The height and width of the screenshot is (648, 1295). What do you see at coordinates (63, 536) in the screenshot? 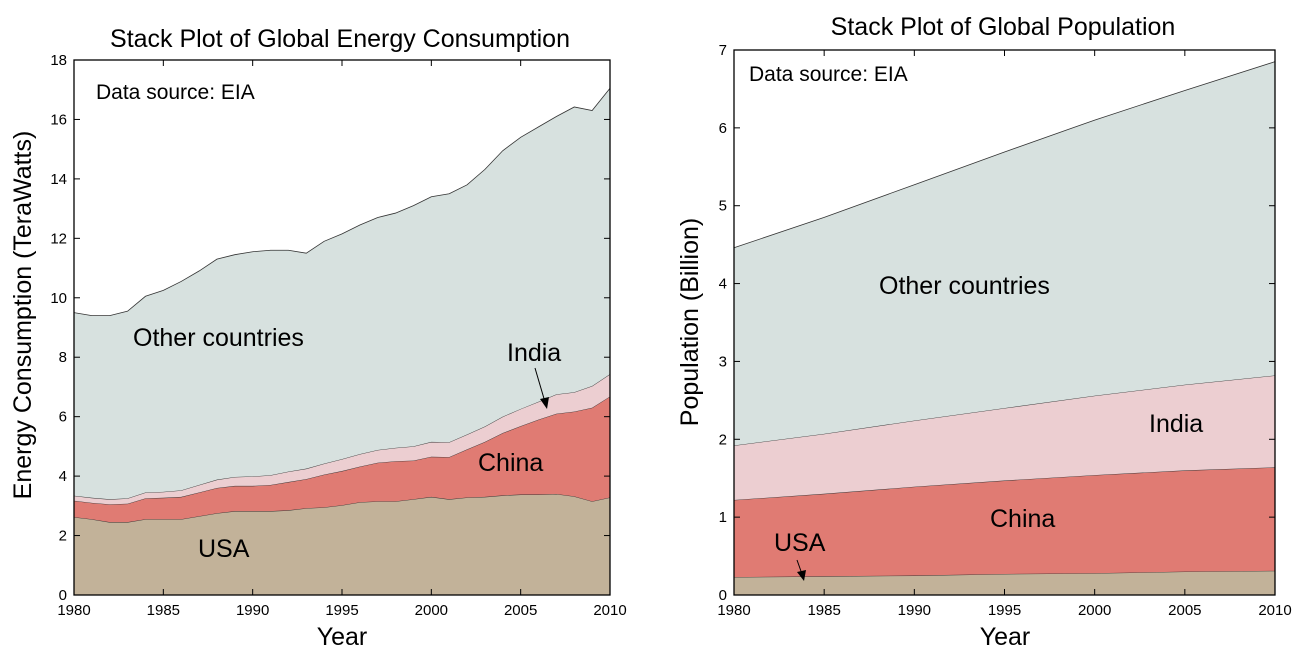
I see `energy-y-tick-label: 2` at bounding box center [63, 536].